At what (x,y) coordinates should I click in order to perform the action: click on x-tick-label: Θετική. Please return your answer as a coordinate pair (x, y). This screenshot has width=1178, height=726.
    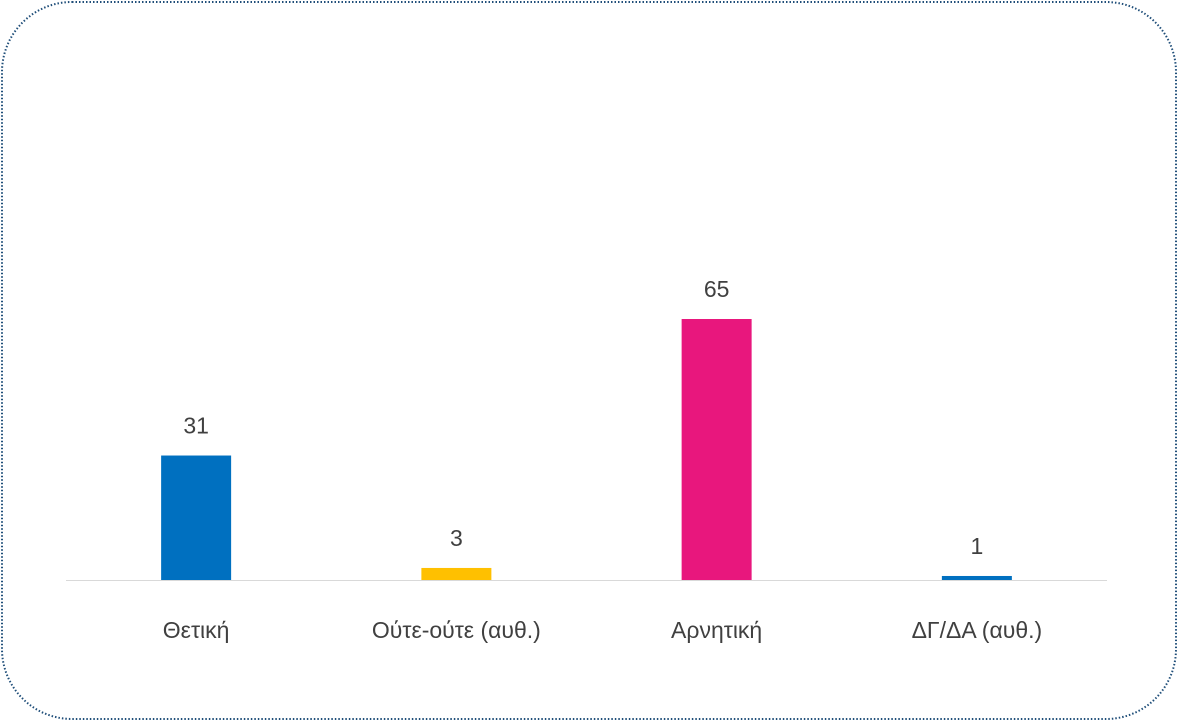
    Looking at the image, I should click on (196, 630).